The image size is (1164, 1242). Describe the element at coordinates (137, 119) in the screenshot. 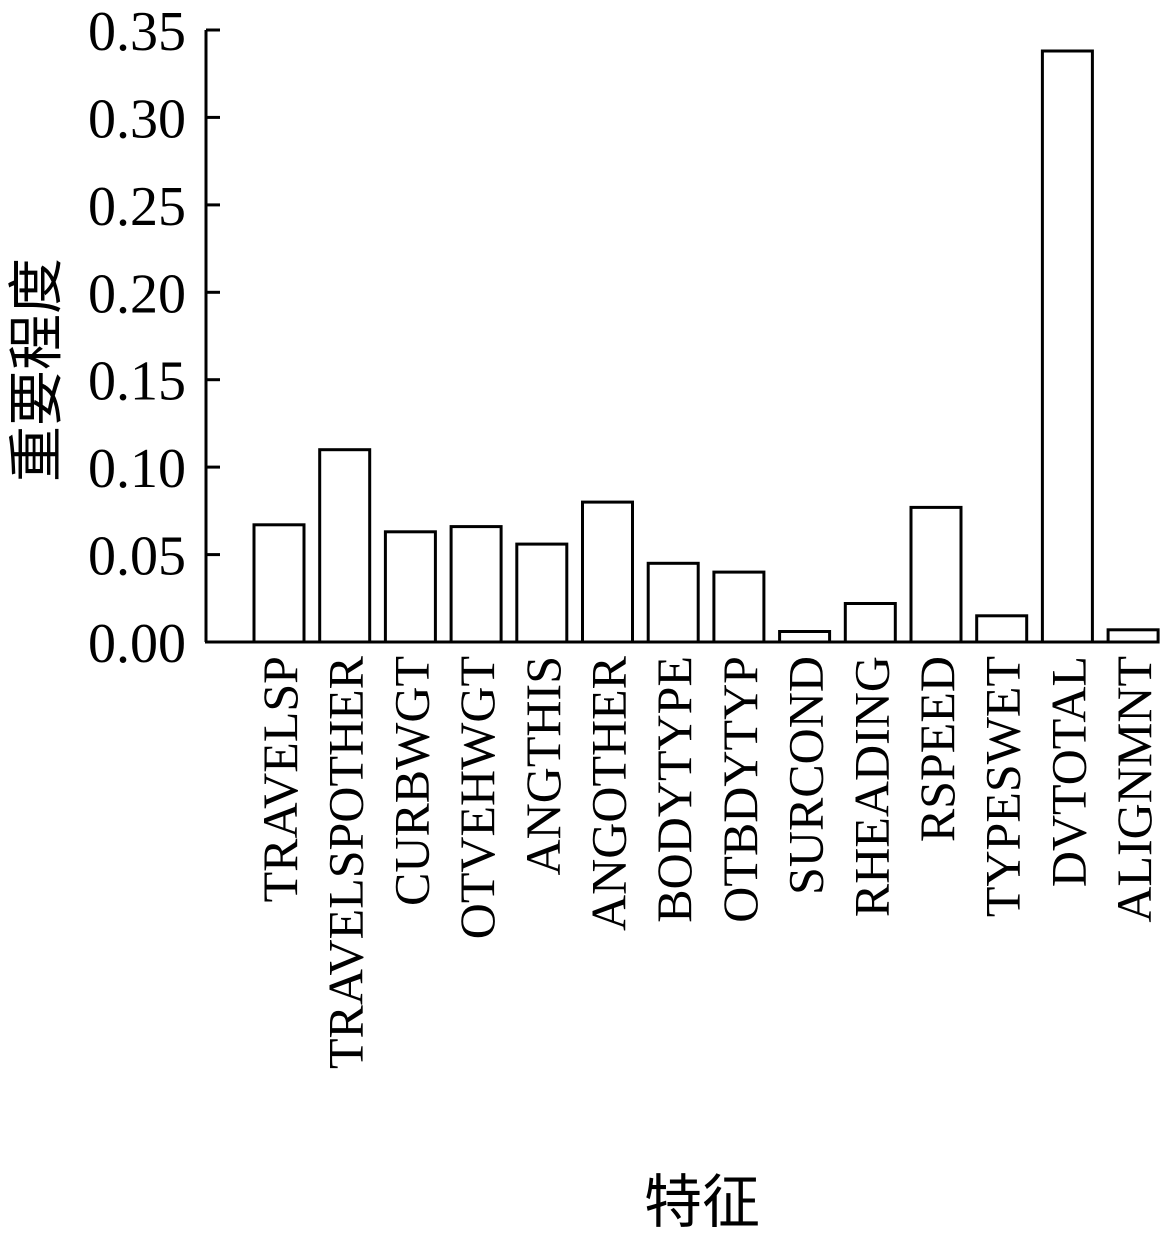

I see `y-tick-label: 0.30` at that location.